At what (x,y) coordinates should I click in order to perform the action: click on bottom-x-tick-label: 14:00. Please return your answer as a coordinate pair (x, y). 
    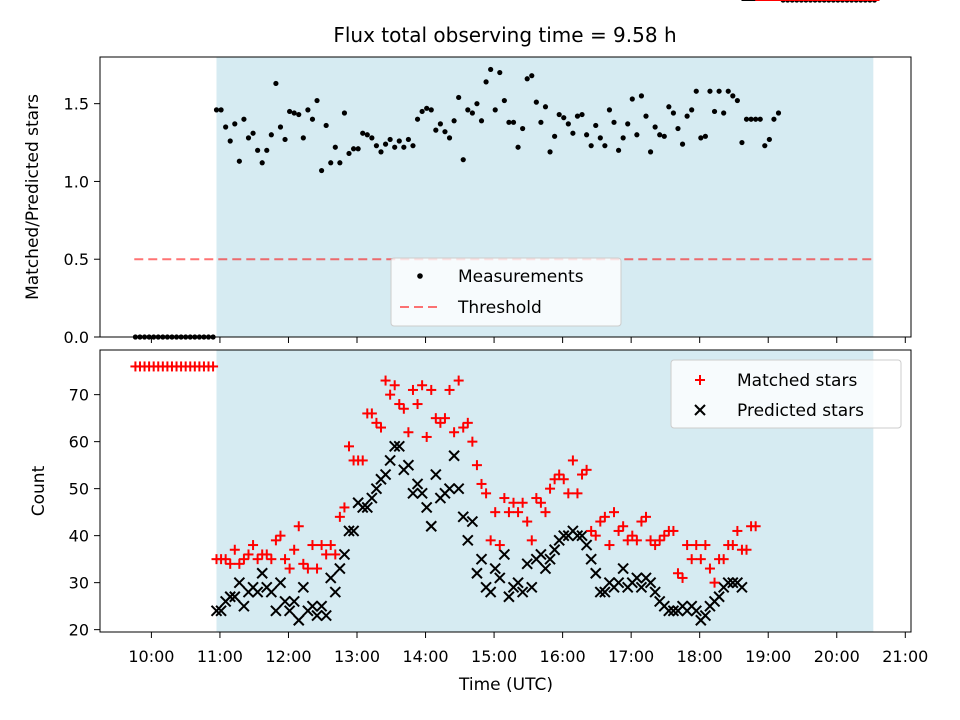
    Looking at the image, I should click on (425, 656).